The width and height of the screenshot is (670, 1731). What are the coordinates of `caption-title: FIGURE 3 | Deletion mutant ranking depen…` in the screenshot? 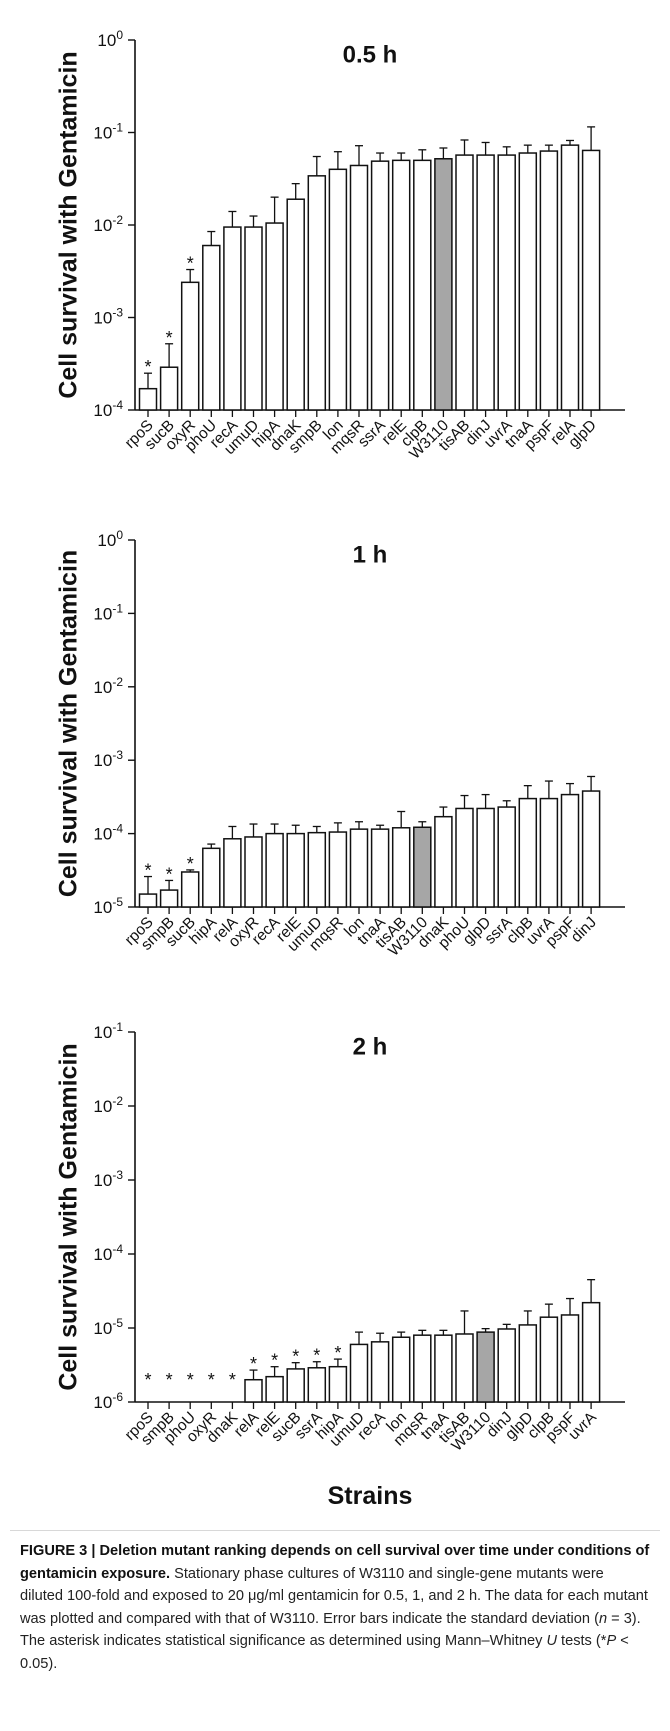 It's located at (335, 1562).